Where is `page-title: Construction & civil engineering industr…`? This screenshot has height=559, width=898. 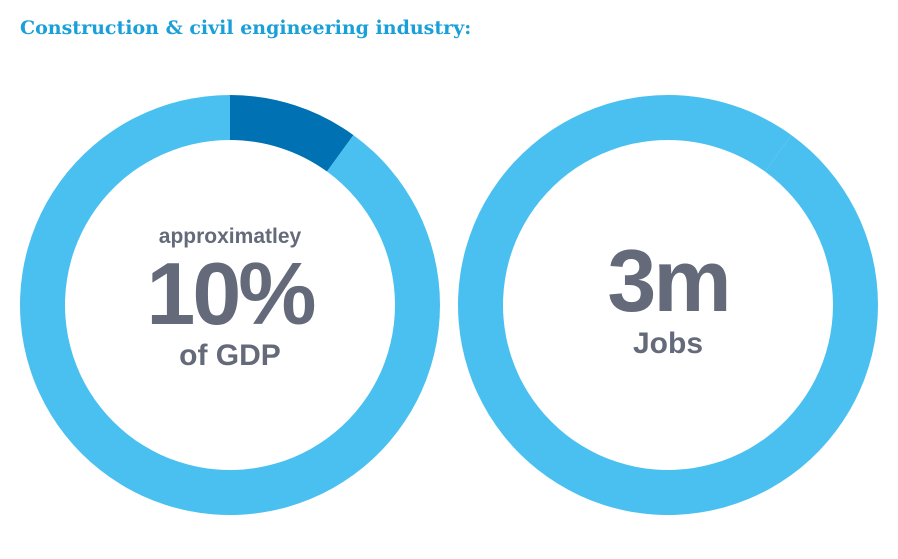
page-title: Construction & civil engineering industr… is located at coordinates (246, 28).